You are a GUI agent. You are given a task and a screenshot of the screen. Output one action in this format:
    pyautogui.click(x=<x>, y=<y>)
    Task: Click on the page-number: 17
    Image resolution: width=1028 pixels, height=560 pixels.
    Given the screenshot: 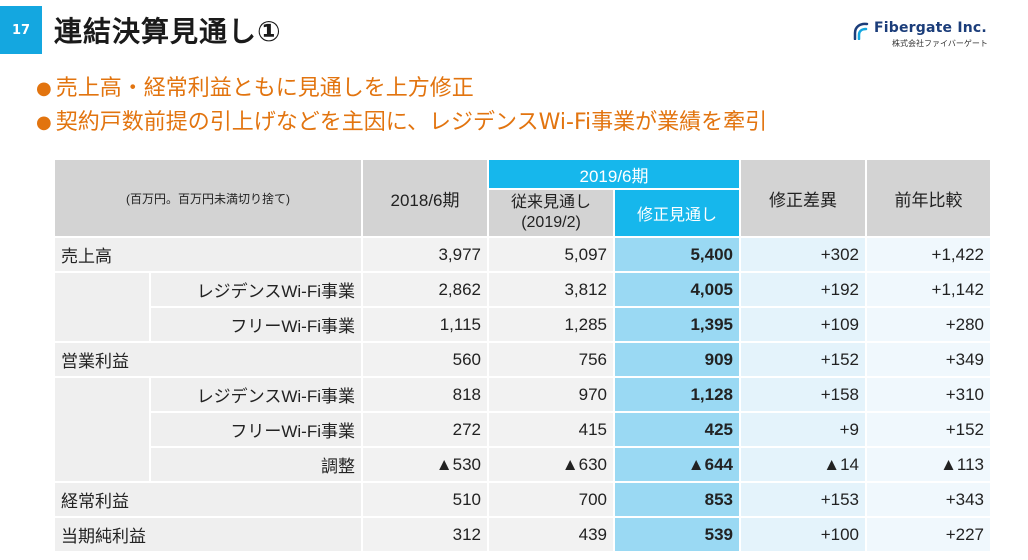 What is the action you would take?
    pyautogui.click(x=21, y=30)
    